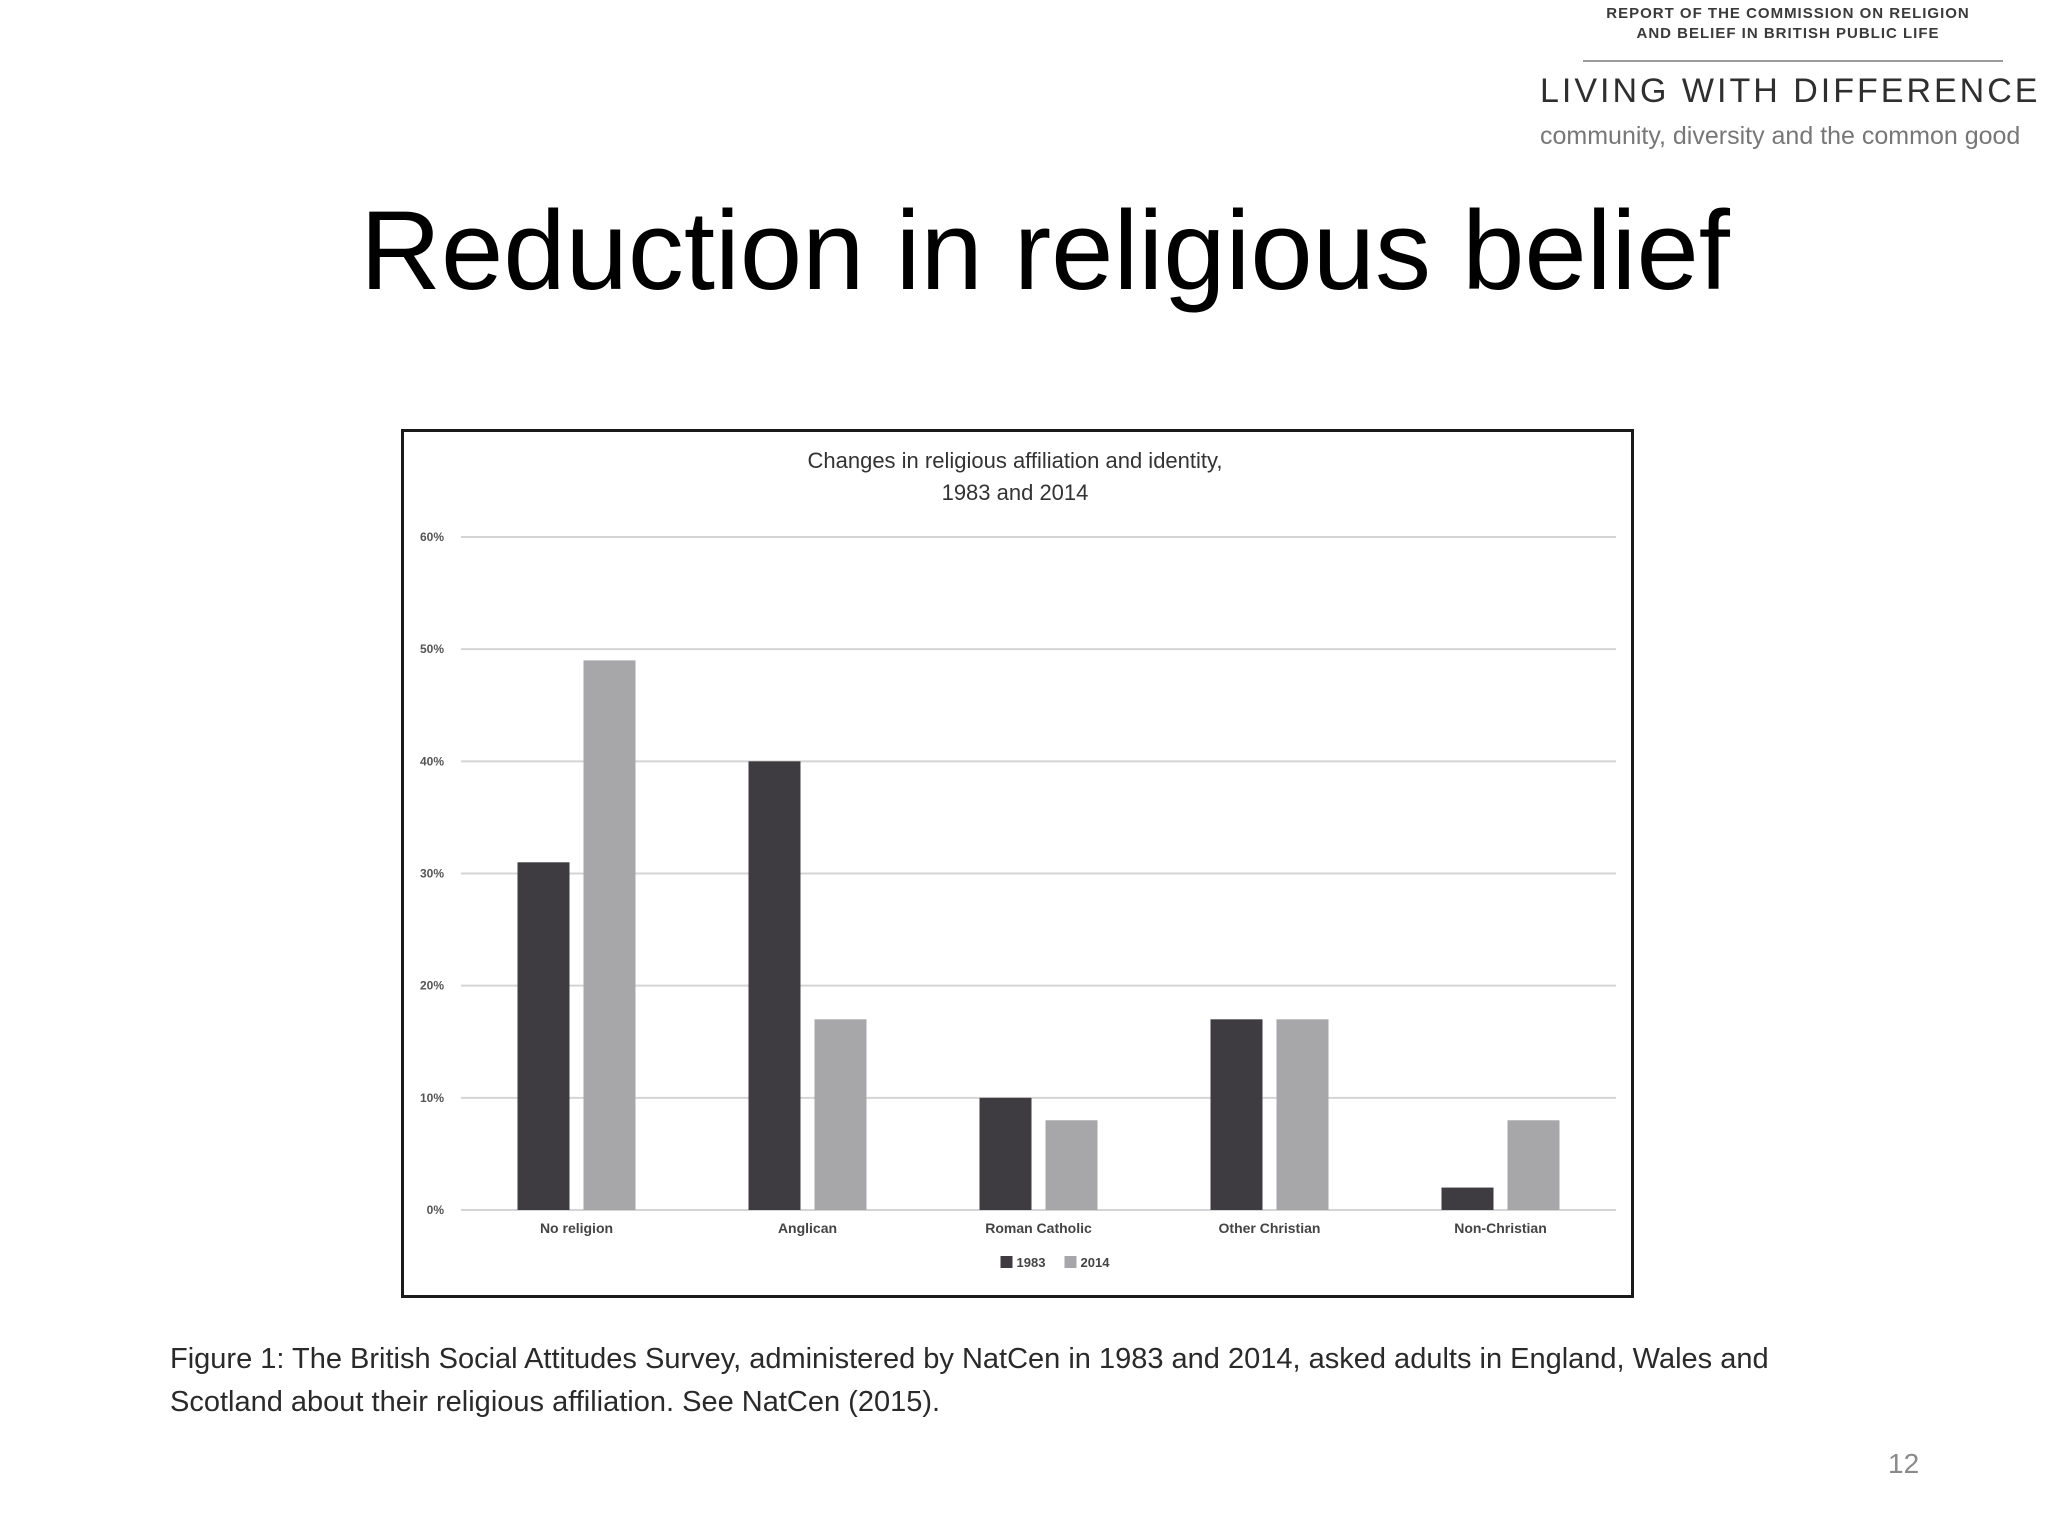  I want to click on y-tick-label: 30%, so click(432, 874).